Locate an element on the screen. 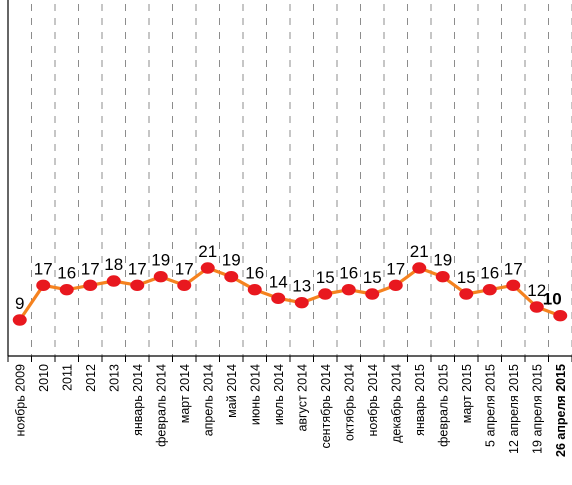  data-label: 9 is located at coordinates (19, 303).